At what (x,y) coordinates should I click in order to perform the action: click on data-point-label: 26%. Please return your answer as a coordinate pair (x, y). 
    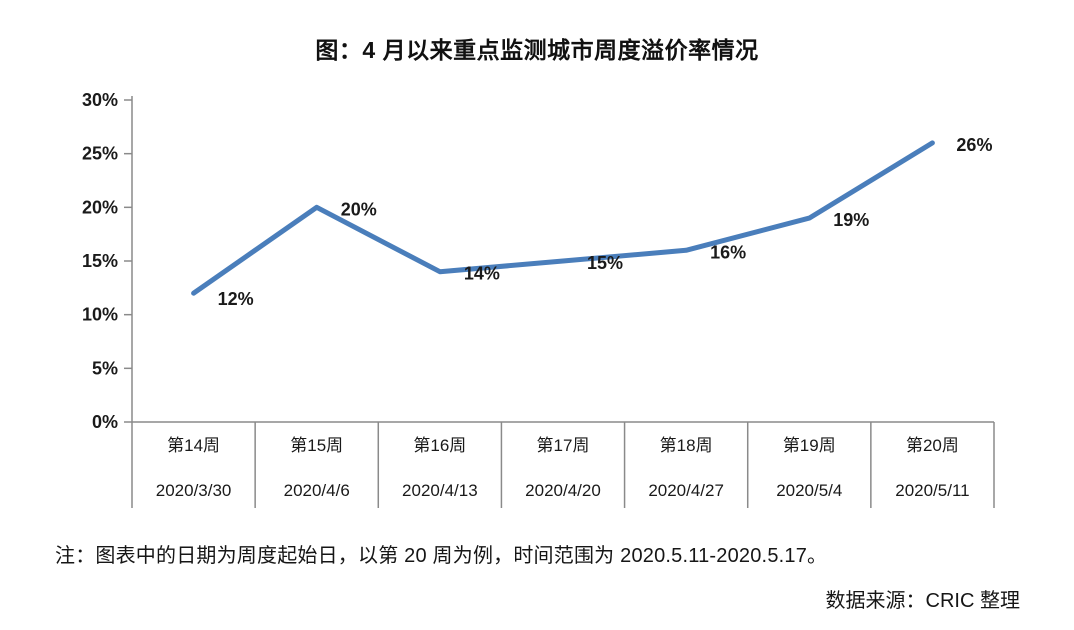
    Looking at the image, I should click on (974, 145).